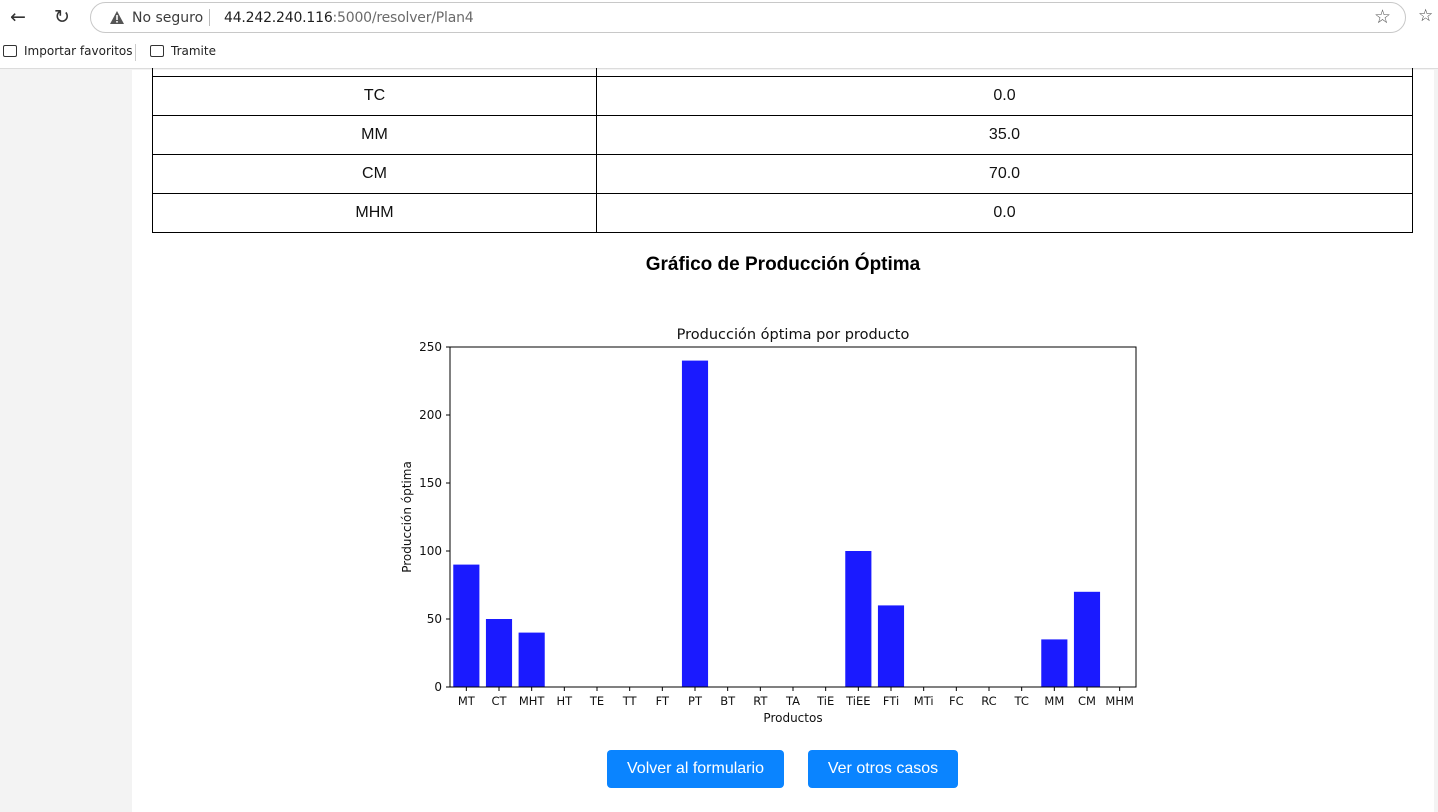 This screenshot has width=1438, height=812. Describe the element at coordinates (695, 769) in the screenshot. I see `back-to-form-button: Volver al formulario` at that location.